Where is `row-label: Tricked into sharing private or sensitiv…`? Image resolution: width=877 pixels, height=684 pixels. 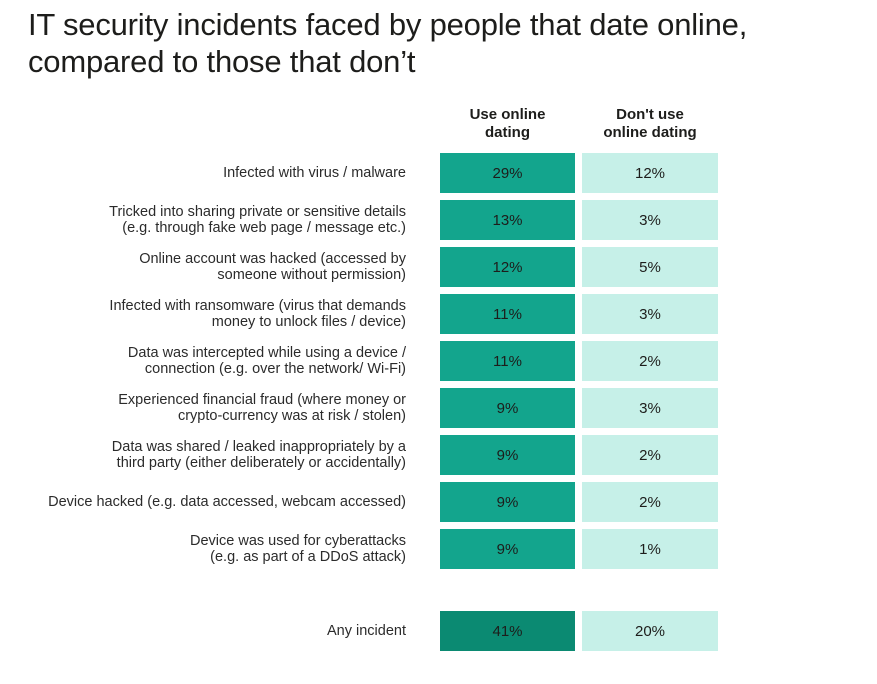
row-label: Tricked into sharing private or sensitiv… is located at coordinates (206, 220).